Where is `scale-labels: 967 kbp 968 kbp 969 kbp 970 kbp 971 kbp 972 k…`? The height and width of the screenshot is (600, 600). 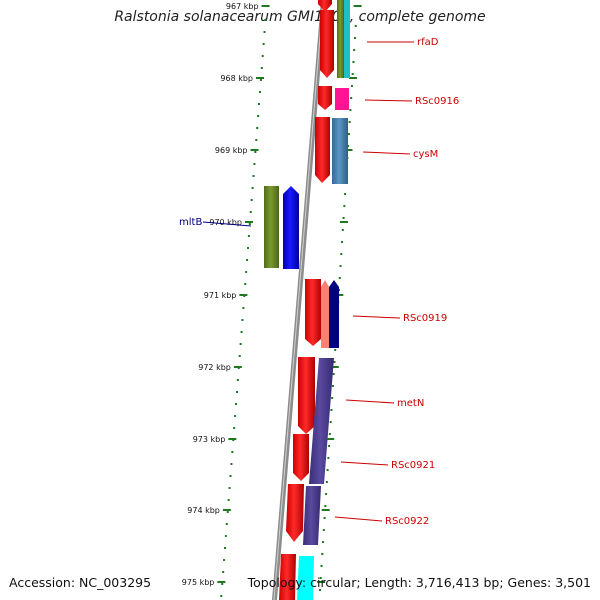 scale-labels: 967 kbp 968 kbp 969 kbp 970 kbp 971 kbp 972 k… is located at coordinates (220, 294).